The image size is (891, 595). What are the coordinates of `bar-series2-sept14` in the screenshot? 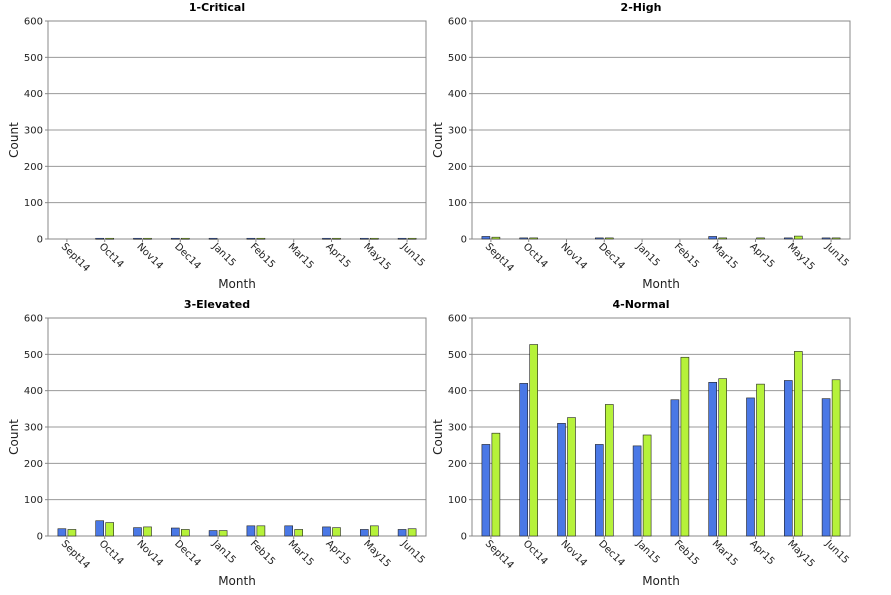 It's located at (496, 238).